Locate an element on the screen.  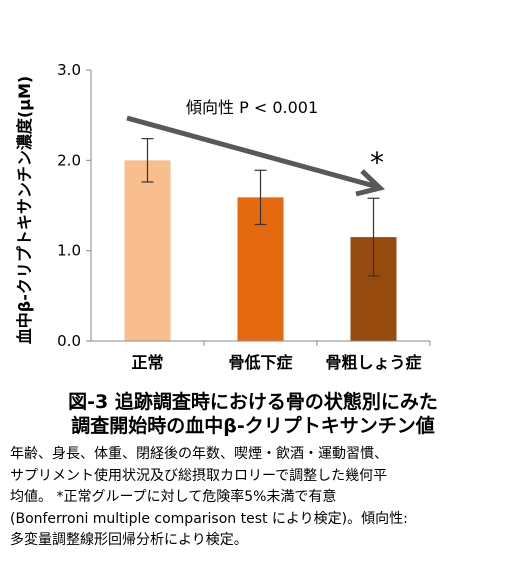
trend-annotation: 傾向性 P < 0.001 * is located at coordinates (256, 147).